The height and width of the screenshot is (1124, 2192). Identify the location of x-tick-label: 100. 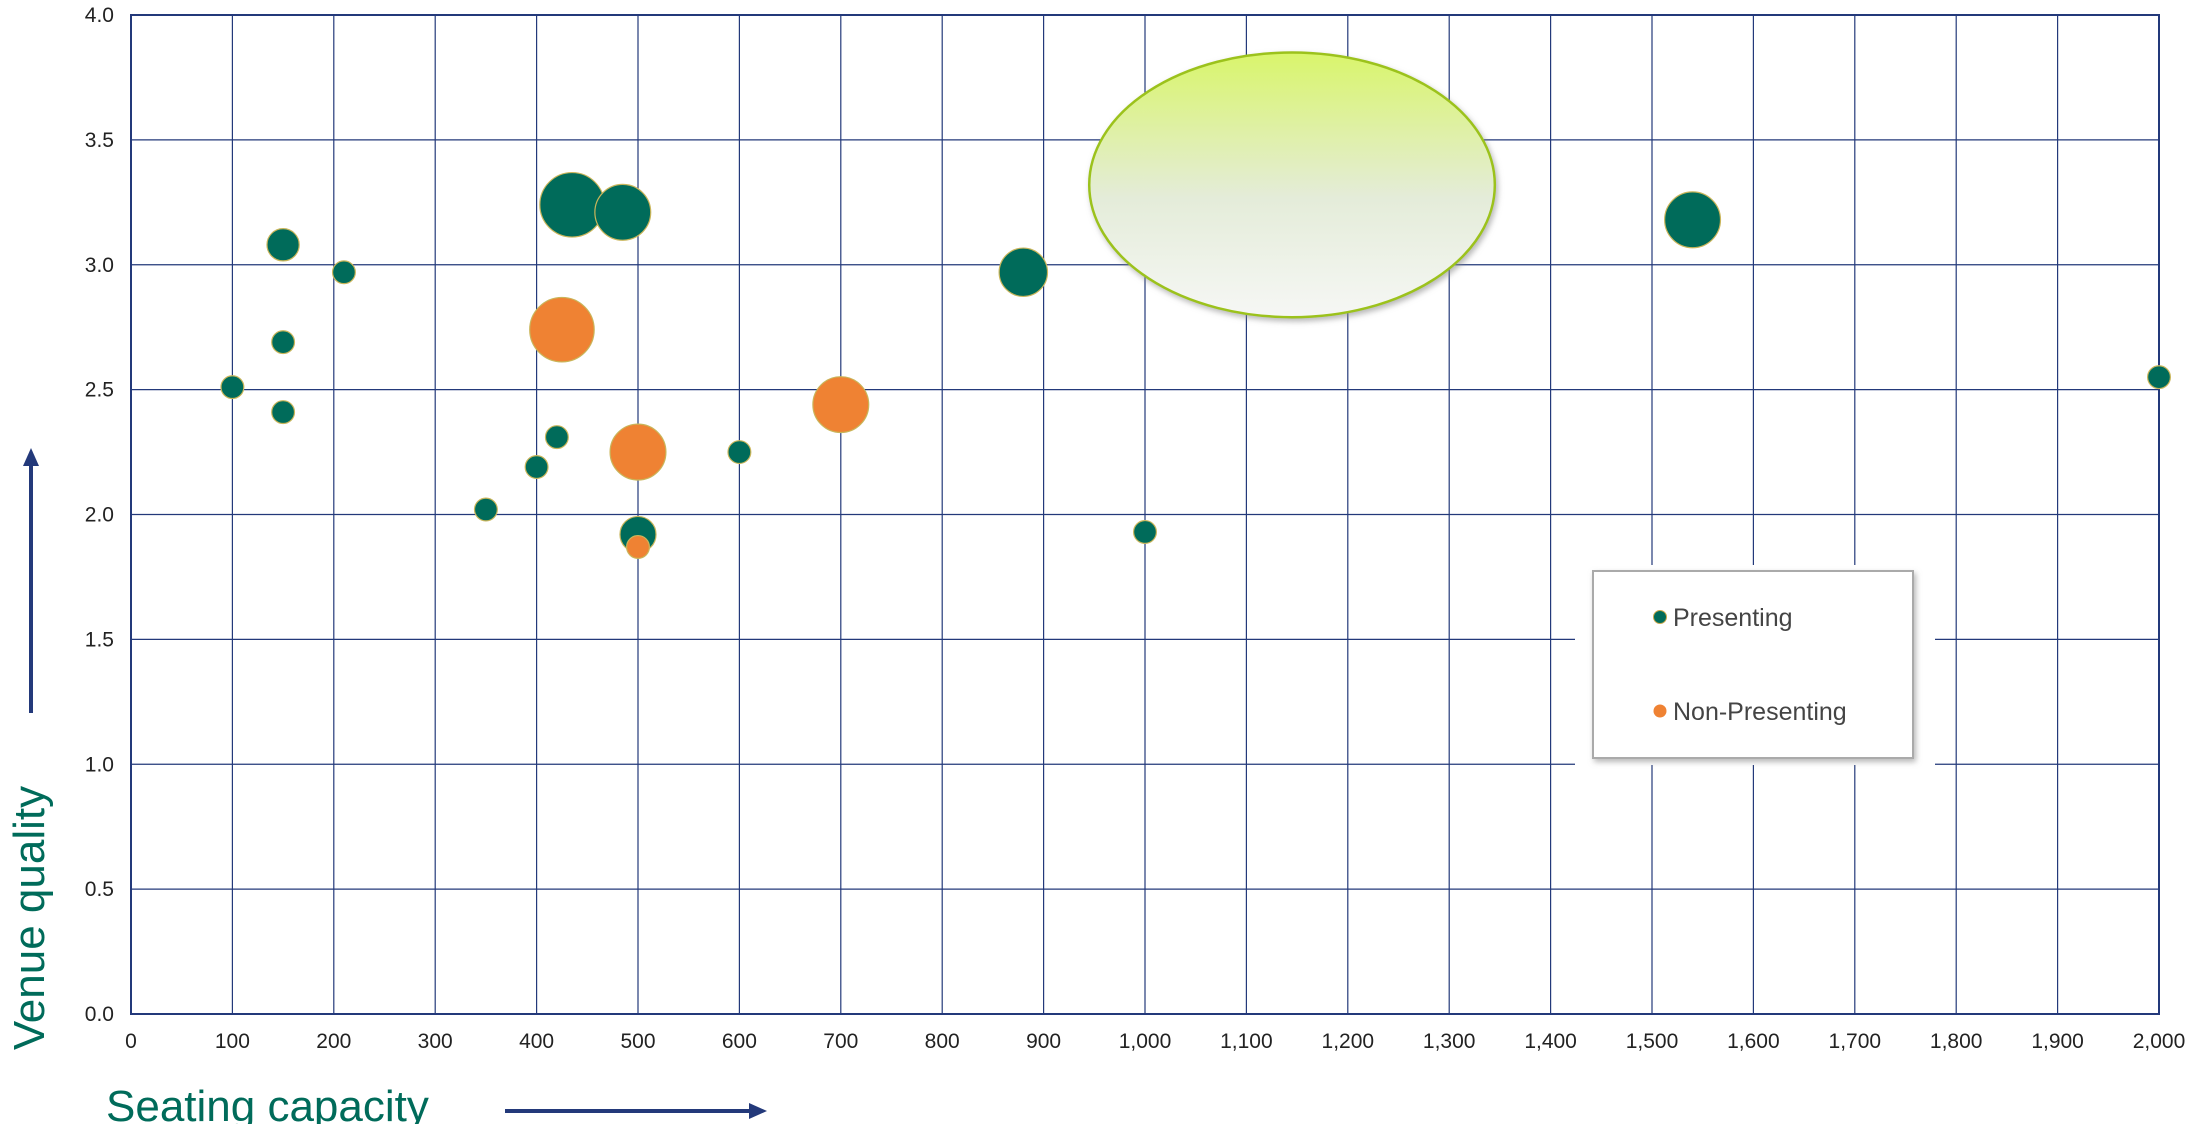
(232, 1041).